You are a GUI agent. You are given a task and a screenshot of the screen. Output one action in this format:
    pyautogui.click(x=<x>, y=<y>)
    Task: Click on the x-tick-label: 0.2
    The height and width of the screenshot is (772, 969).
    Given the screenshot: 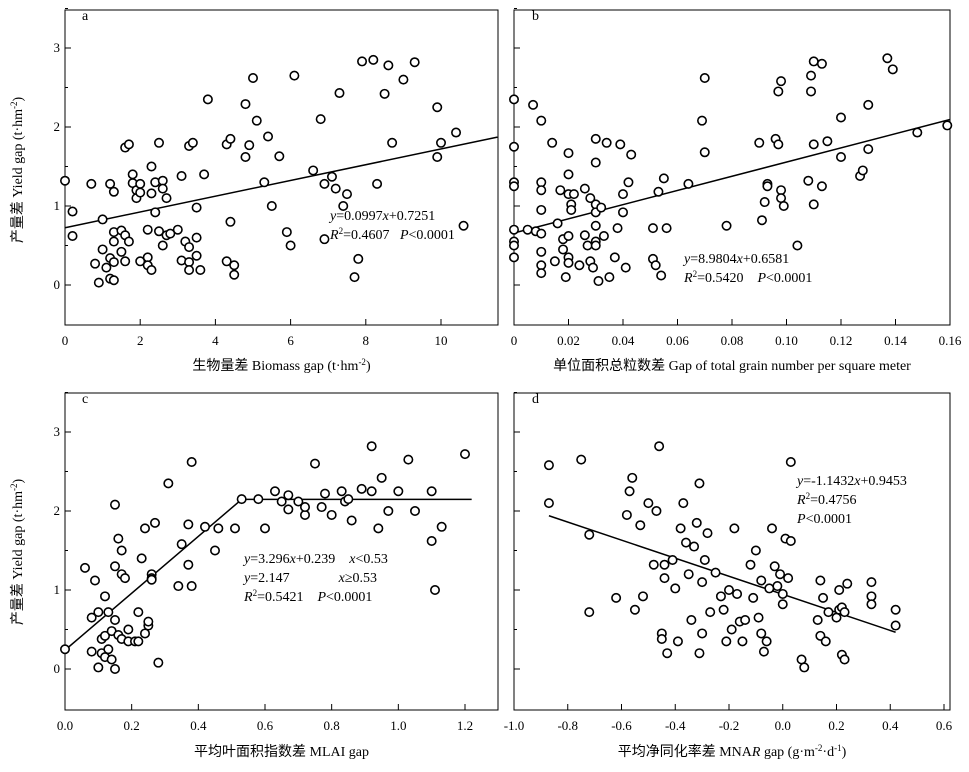 What is the action you would take?
    pyautogui.click(x=836, y=725)
    